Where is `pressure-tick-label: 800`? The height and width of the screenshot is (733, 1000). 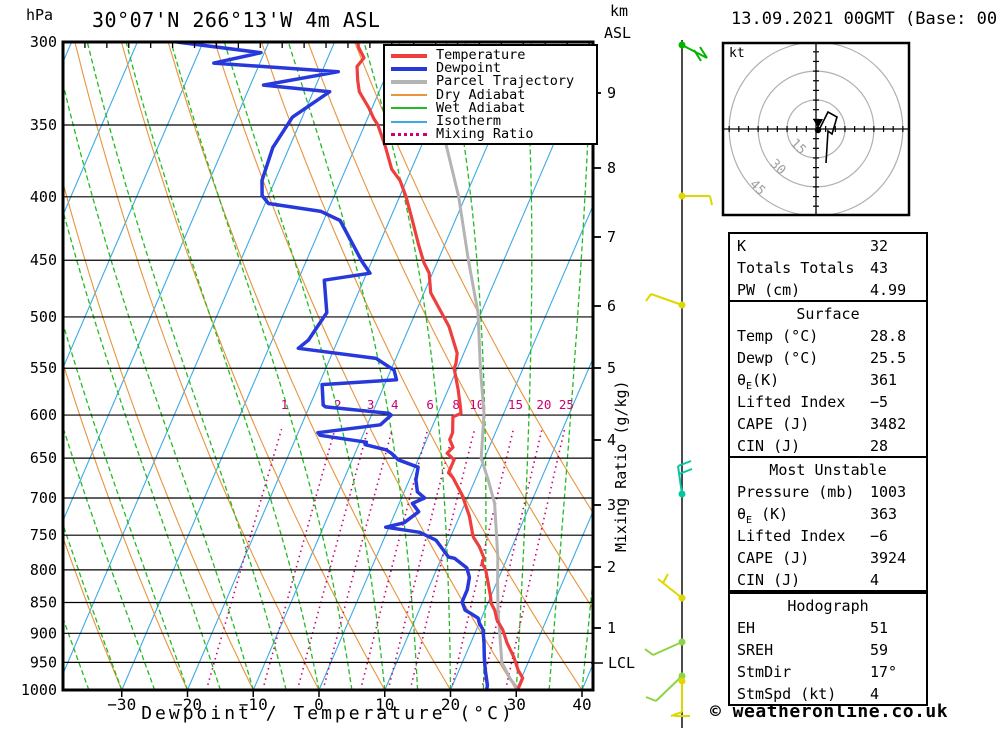
pressure-tick-label: 800 is located at coordinates (43, 570).